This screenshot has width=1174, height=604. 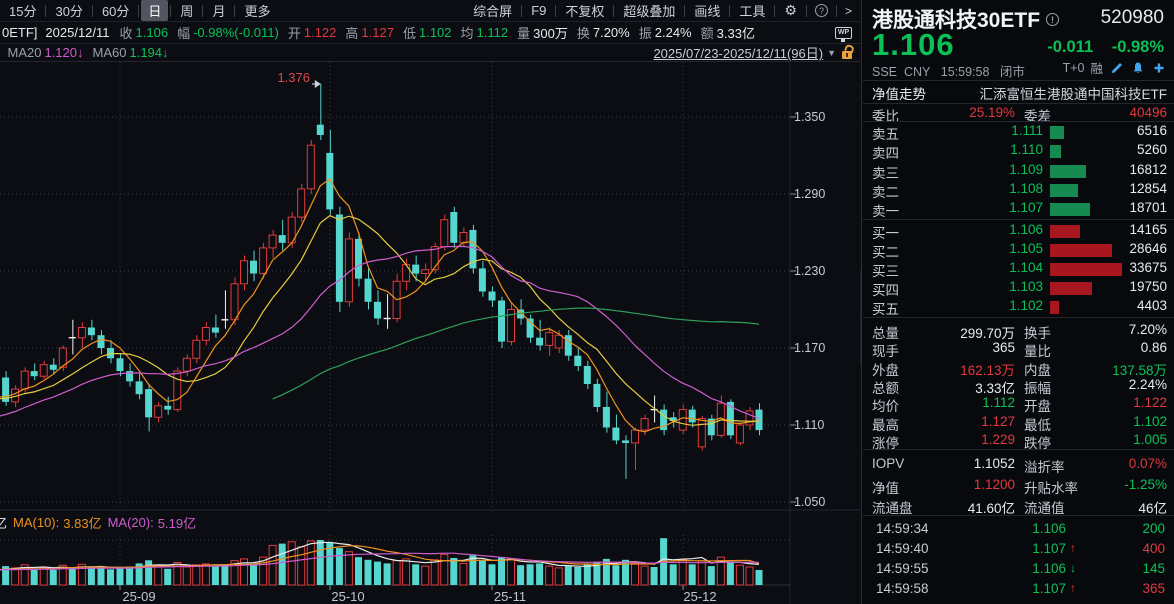 What do you see at coordinates (707, 11) in the screenshot?
I see `toolbar-item-画线: 画线` at bounding box center [707, 11].